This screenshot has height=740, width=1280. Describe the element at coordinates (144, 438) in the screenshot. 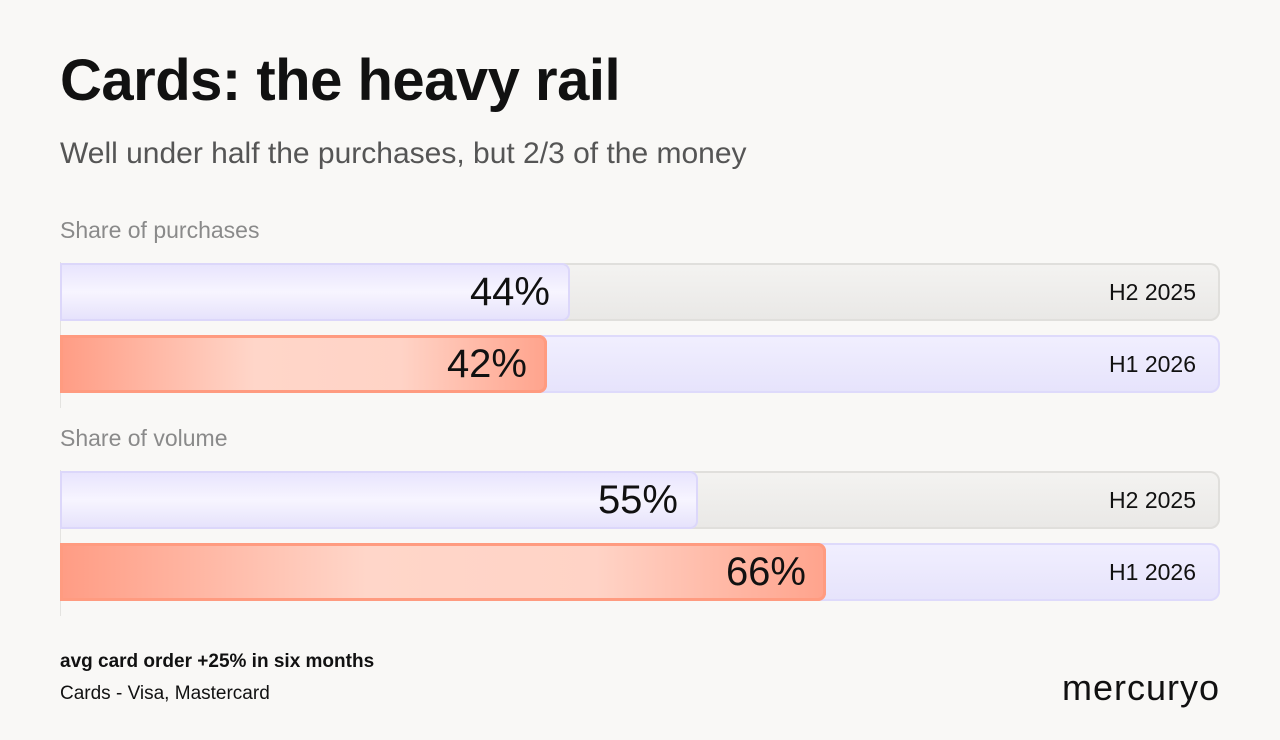

I see `group-label-volume: Share of volume` at that location.